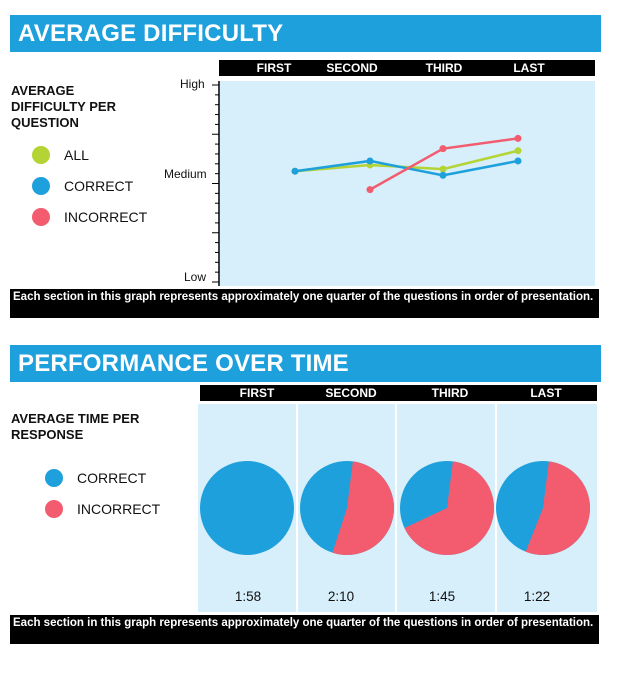 This screenshot has height=680, width=637. Describe the element at coordinates (450, 393) in the screenshot. I see `performance-col-third: THIRD` at that location.